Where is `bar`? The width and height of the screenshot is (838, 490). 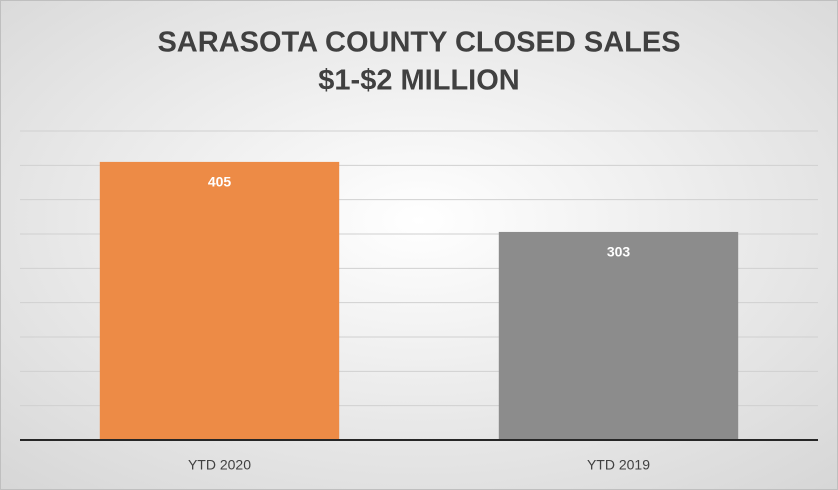 bar is located at coordinates (618, 335).